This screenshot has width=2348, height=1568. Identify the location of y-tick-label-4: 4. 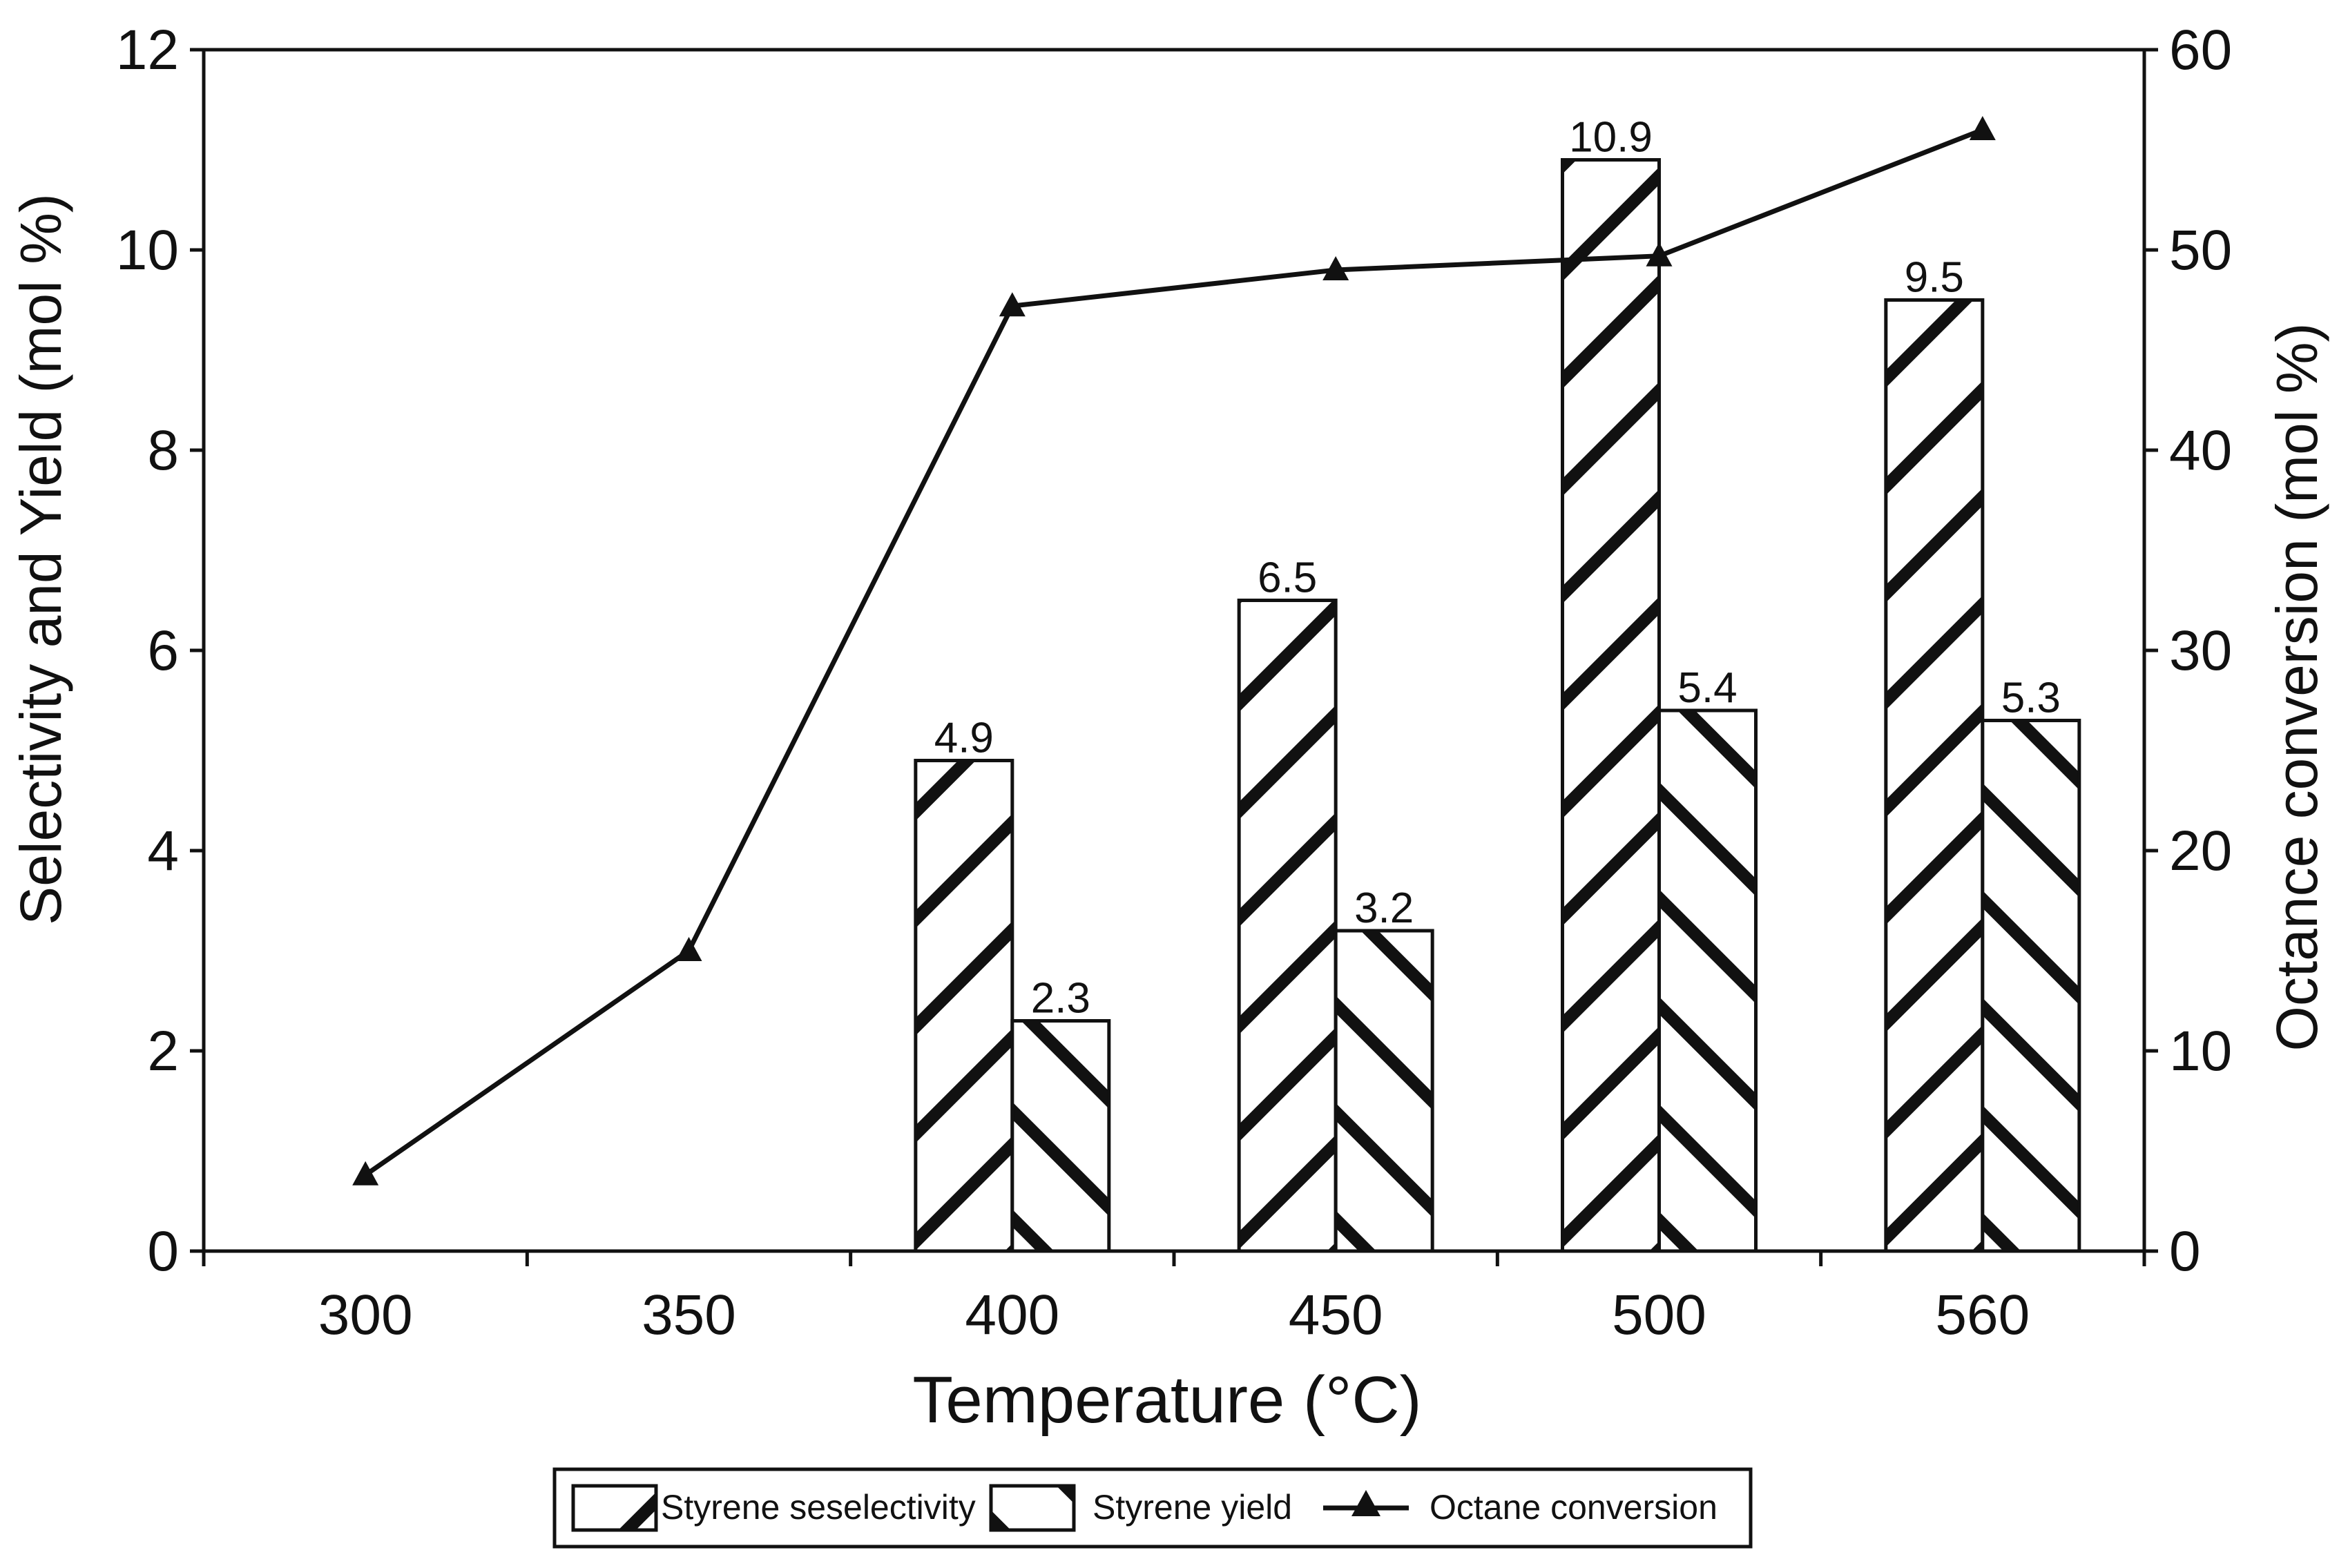
(163, 851).